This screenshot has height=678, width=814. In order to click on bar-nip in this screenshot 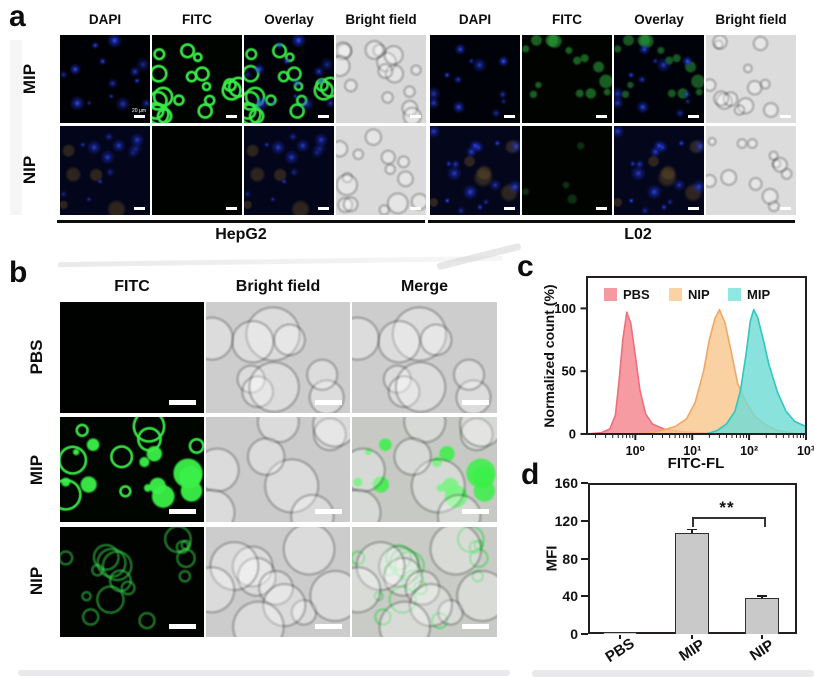, I will do `click(762, 616)`.